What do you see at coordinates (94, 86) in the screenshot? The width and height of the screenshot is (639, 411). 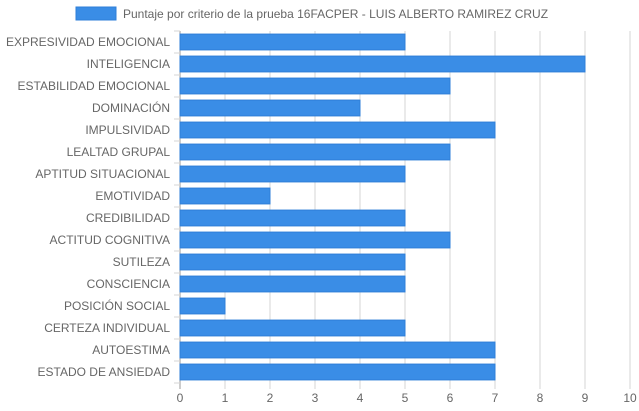 I see `y-tick-label: ESTABILIDAD EMOCIONAL` at bounding box center [94, 86].